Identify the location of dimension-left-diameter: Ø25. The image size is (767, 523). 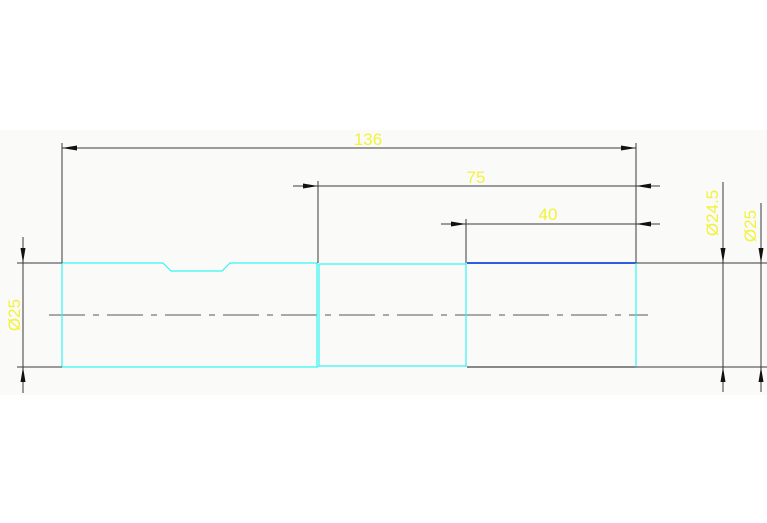
(33, 315).